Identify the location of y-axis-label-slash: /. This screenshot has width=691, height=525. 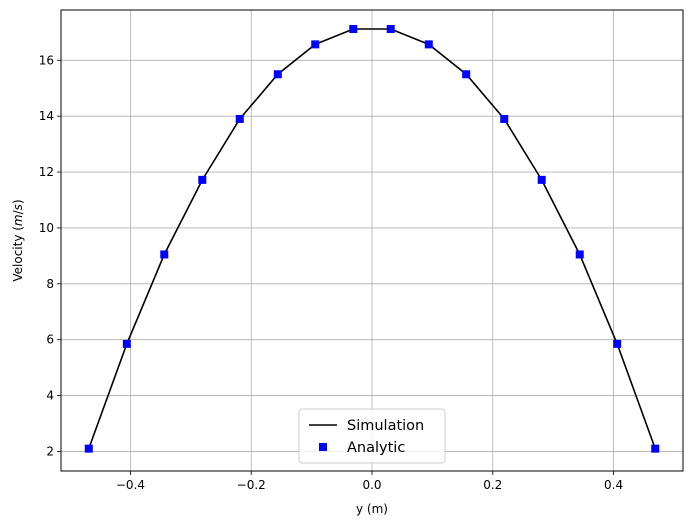
(18, 211).